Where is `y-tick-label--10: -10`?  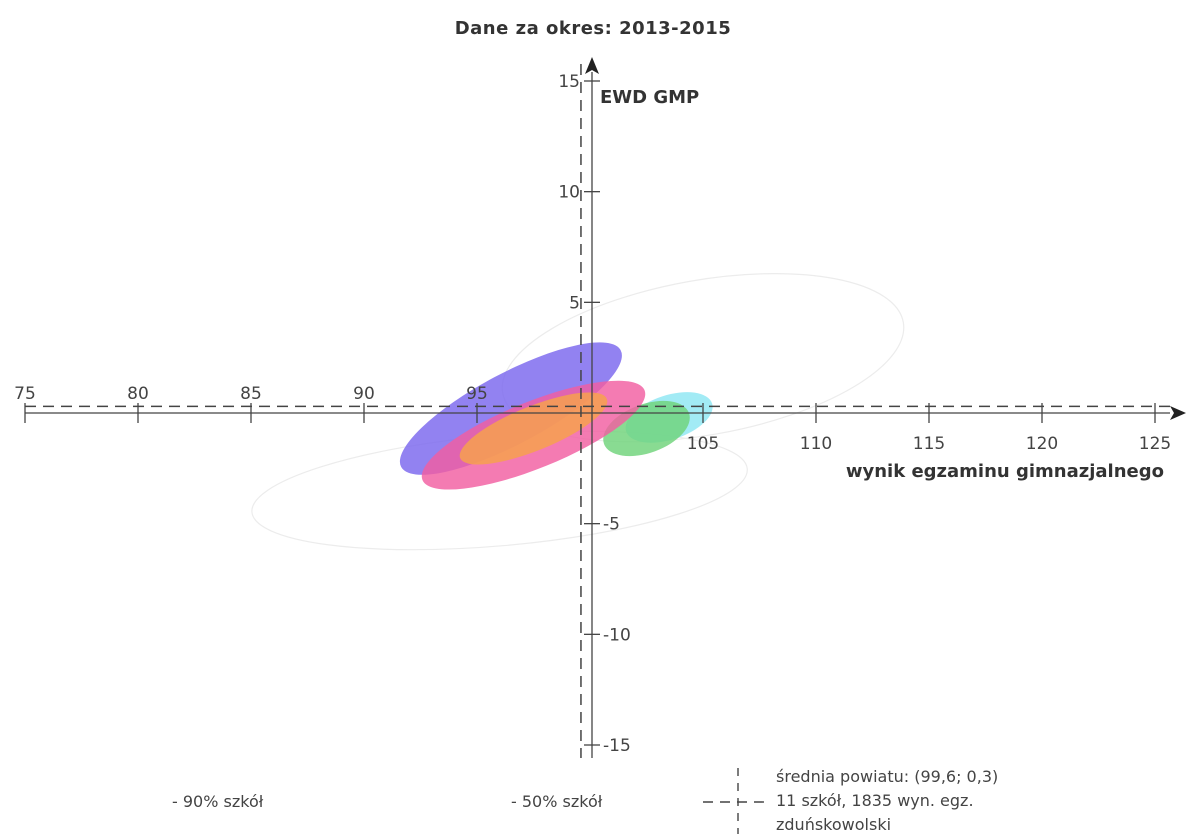
y-tick-label--10: -10 is located at coordinates (617, 635).